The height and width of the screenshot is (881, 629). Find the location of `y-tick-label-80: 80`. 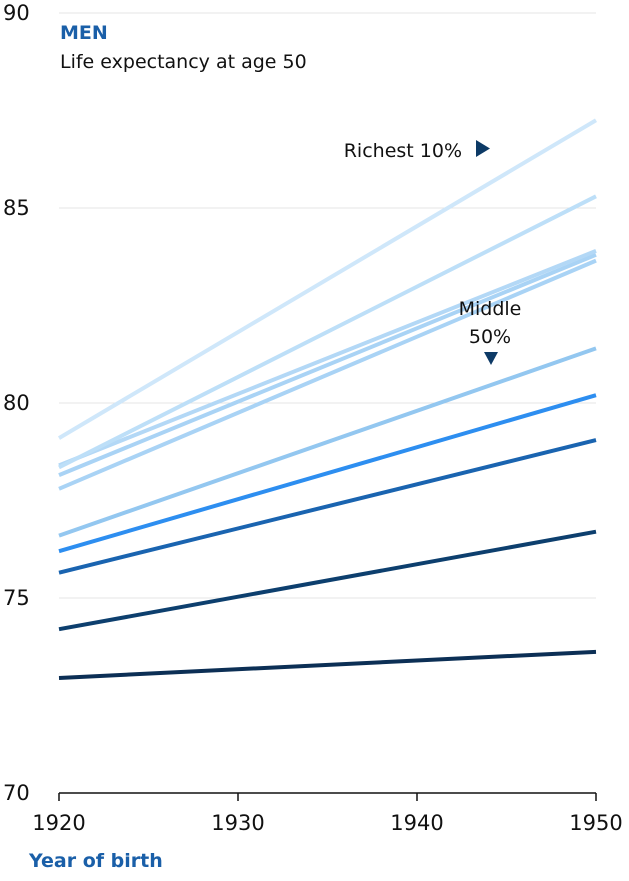

y-tick-label-80: 80 is located at coordinates (16, 403).